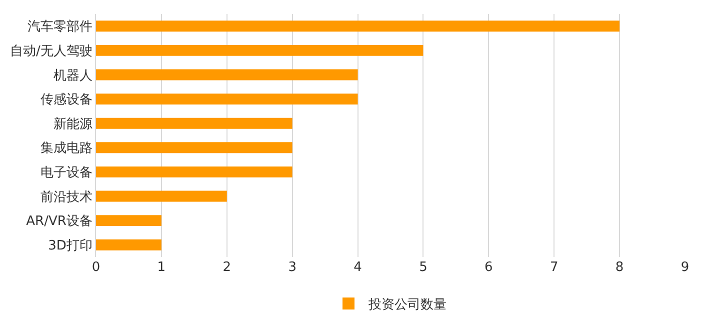 The image size is (711, 329). What do you see at coordinates (407, 305) in the screenshot?
I see `legend-label: 投资公司数量` at bounding box center [407, 305].